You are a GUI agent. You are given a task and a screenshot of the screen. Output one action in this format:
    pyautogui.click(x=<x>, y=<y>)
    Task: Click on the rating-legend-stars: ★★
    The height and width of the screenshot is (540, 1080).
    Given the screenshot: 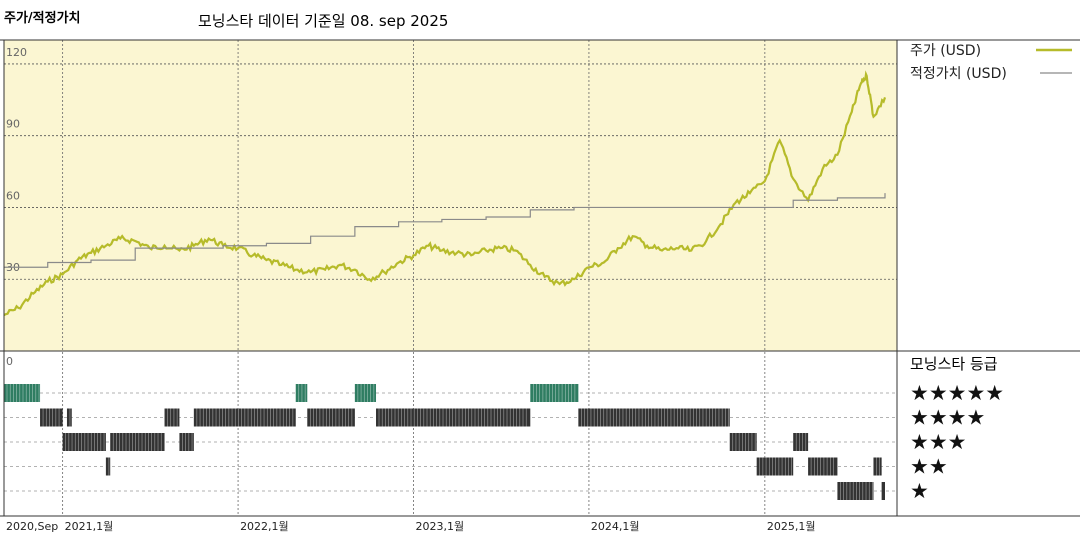 What is the action you would take?
    pyautogui.click(x=929, y=467)
    